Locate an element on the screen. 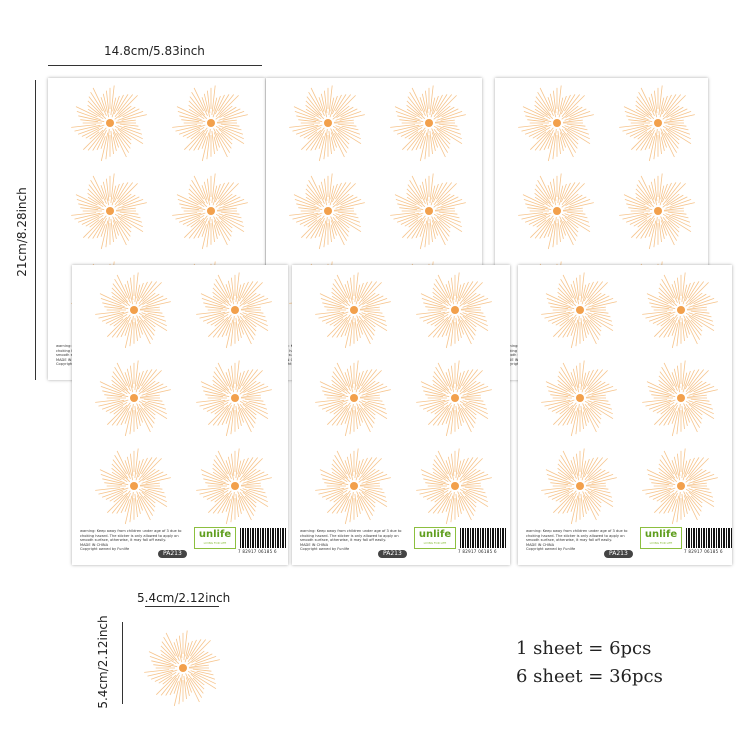 The width and height of the screenshot is (750, 750). sheet-width-arrow is located at coordinates (155, 65).